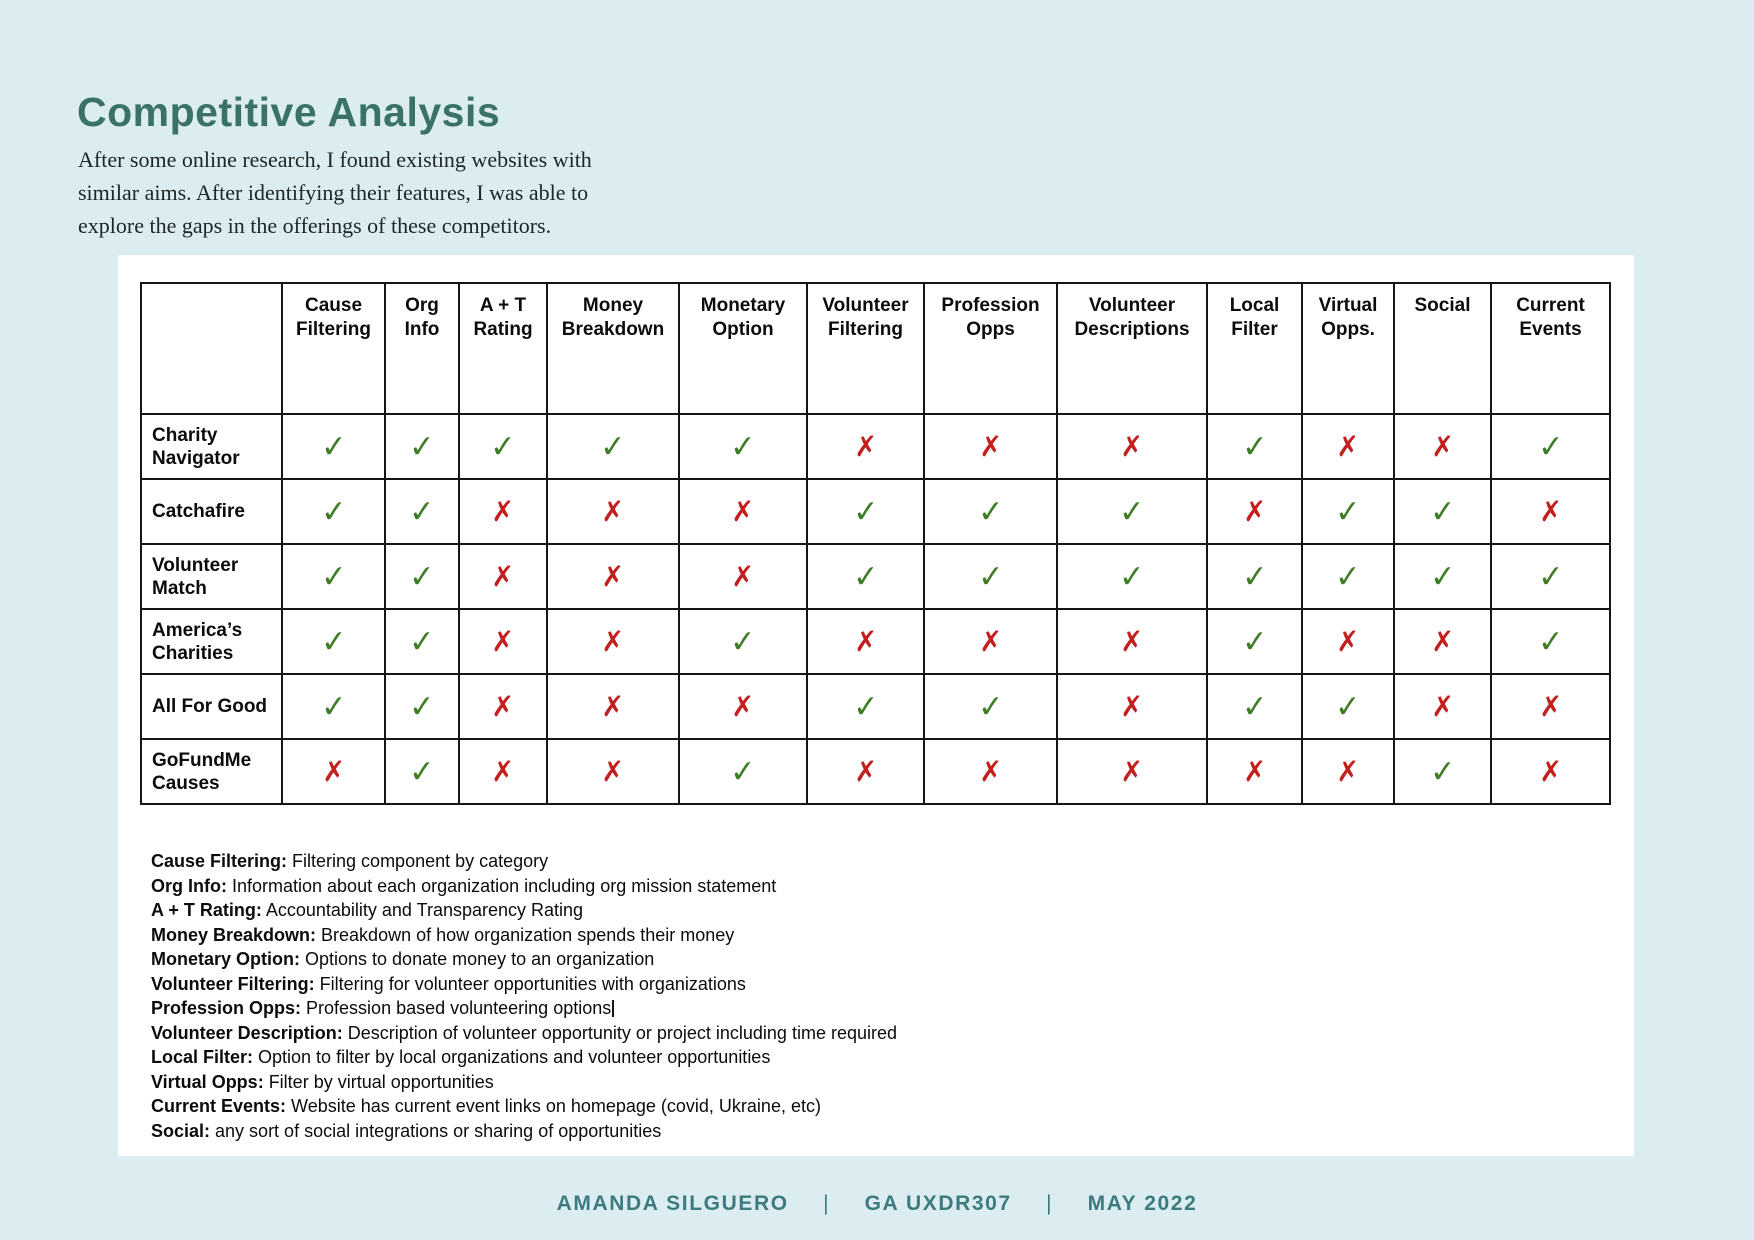 This screenshot has width=1754, height=1240. Describe the element at coordinates (422, 910) in the screenshot. I see `glossary-definition: Accountability and Transparency Rating` at that location.